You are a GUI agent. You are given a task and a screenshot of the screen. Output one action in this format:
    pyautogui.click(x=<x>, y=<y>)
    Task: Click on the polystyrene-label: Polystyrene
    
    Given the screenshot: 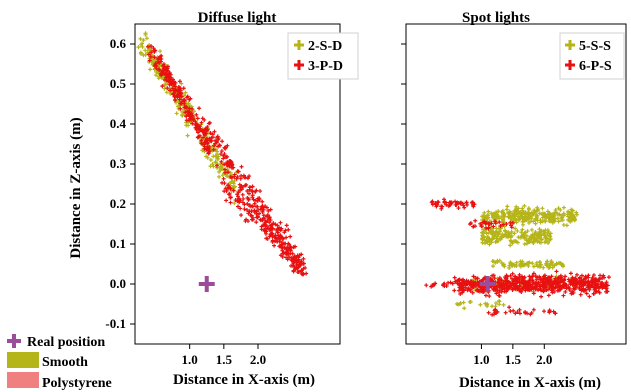 What is the action you would take?
    pyautogui.click(x=77, y=383)
    